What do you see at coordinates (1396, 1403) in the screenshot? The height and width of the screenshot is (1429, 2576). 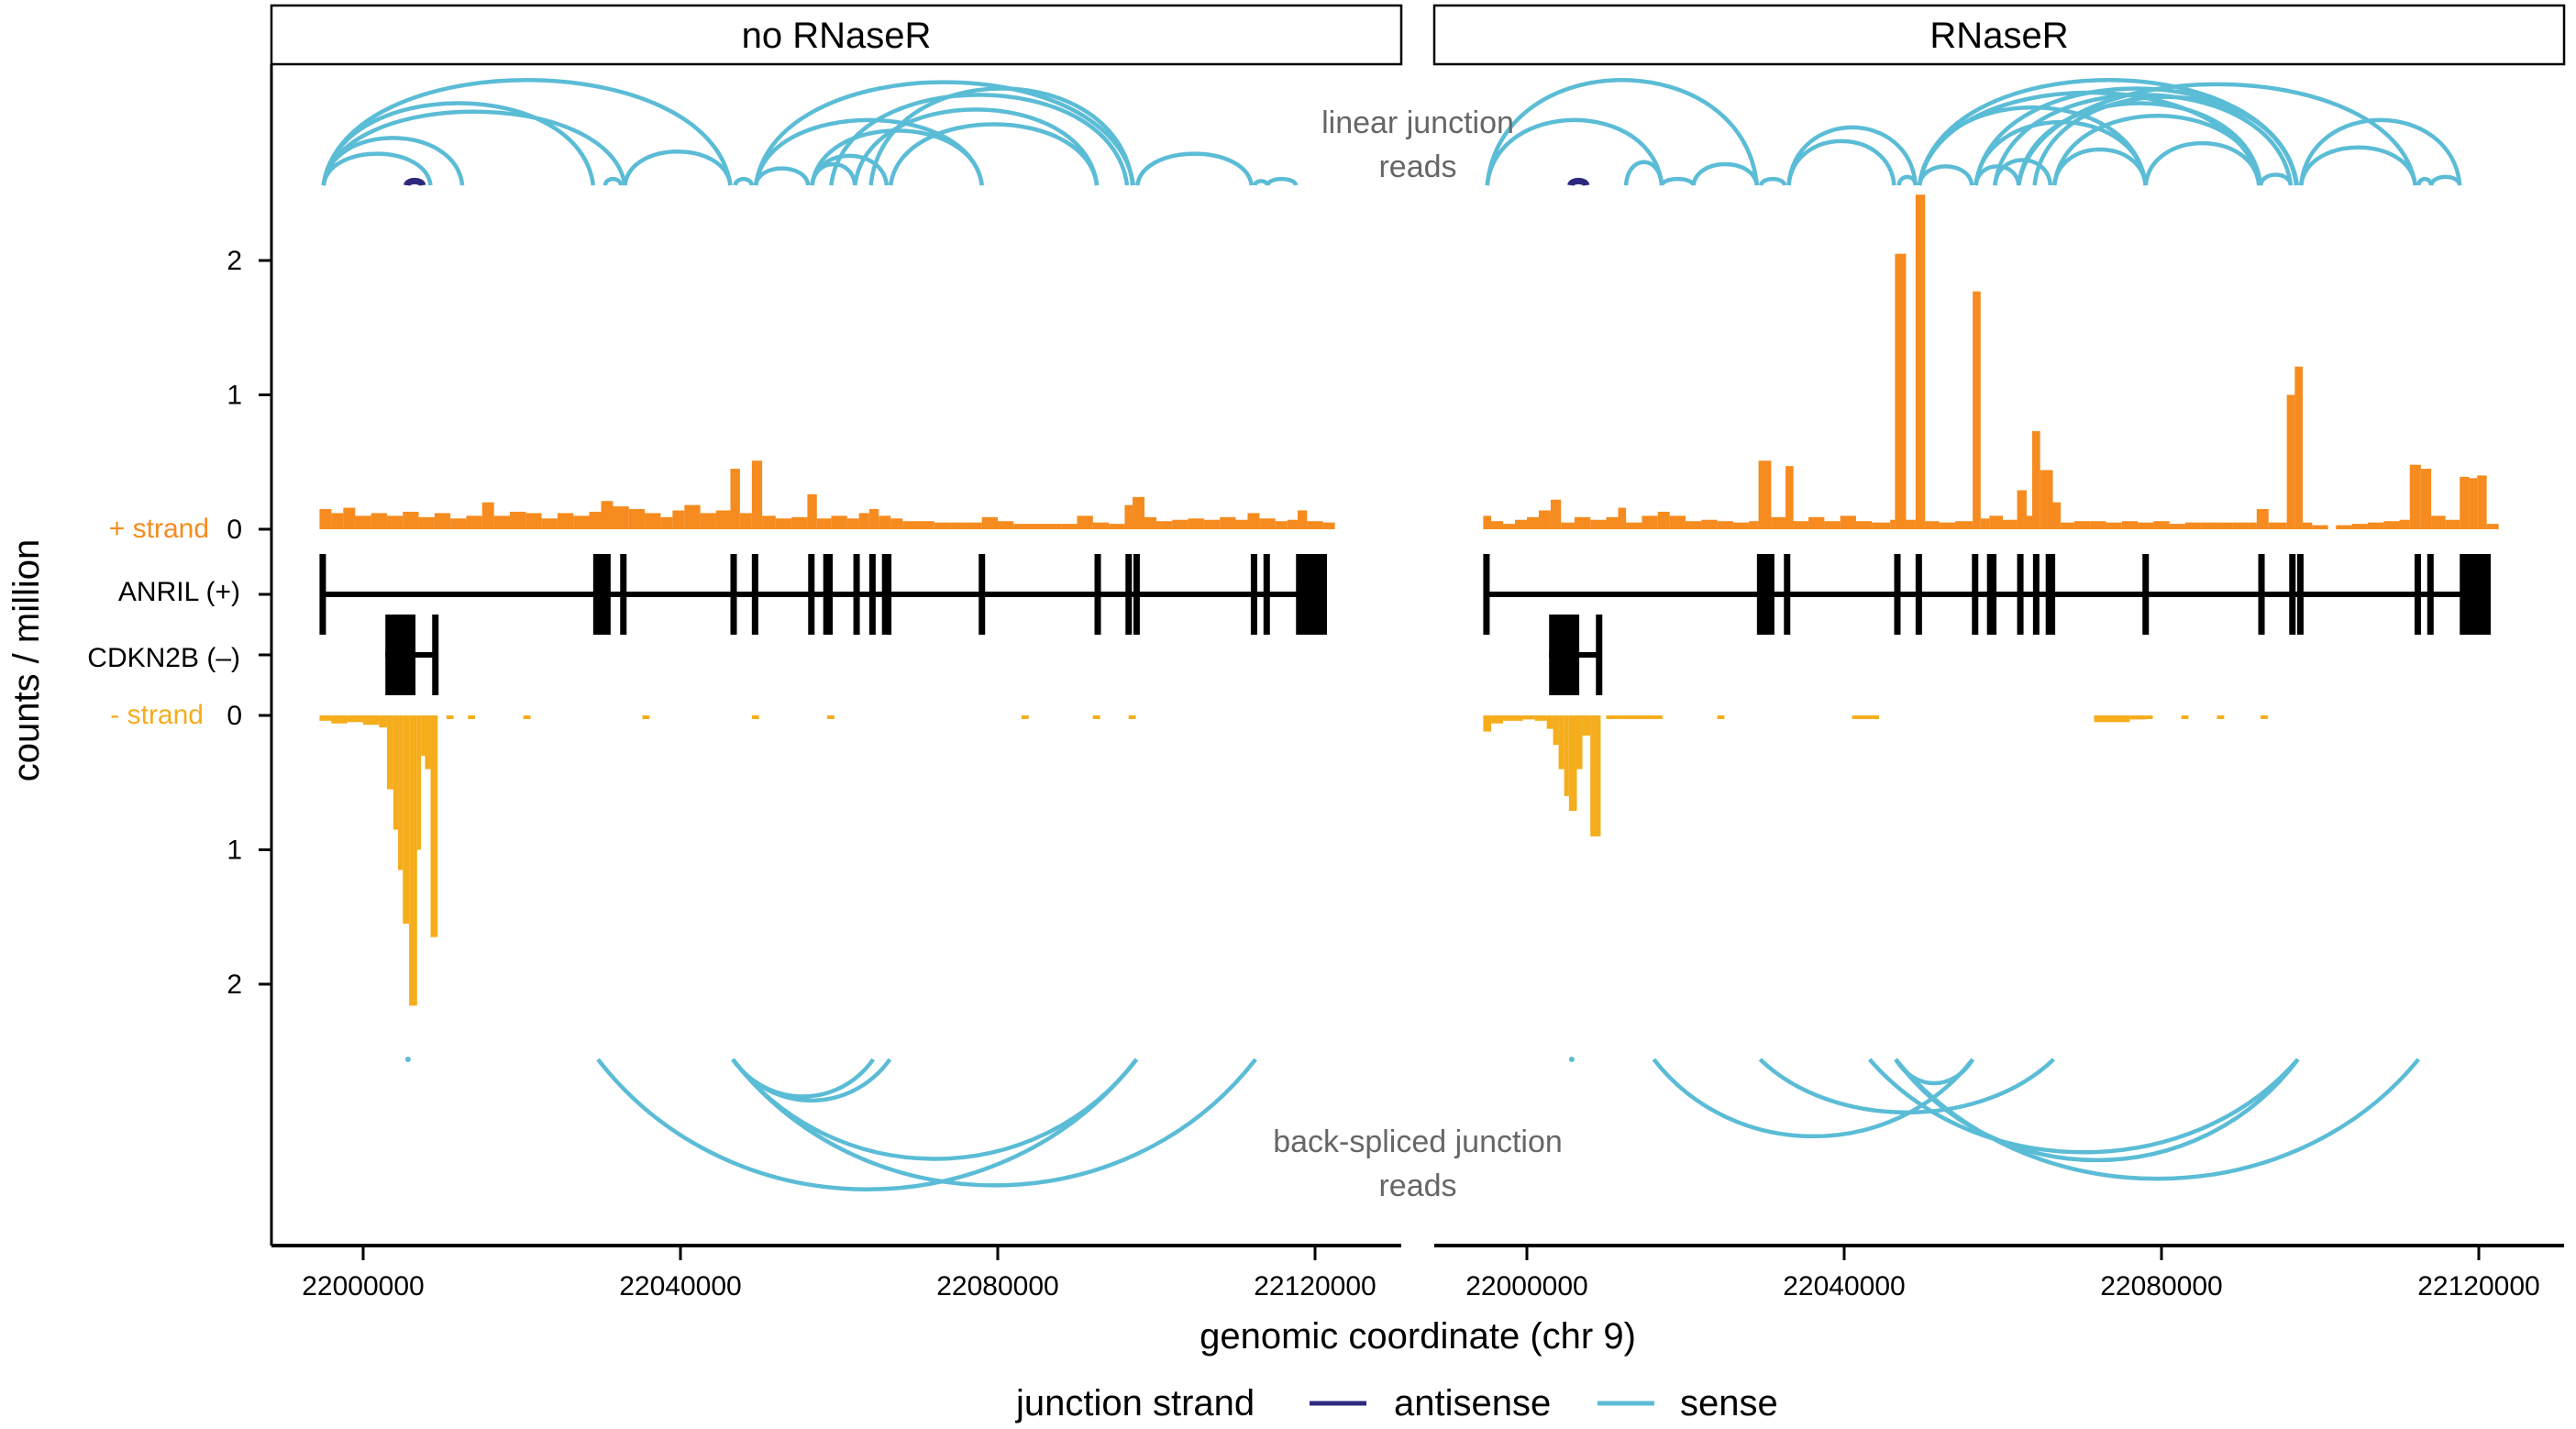 I see `legend: junction strand antisense sense` at bounding box center [1396, 1403].